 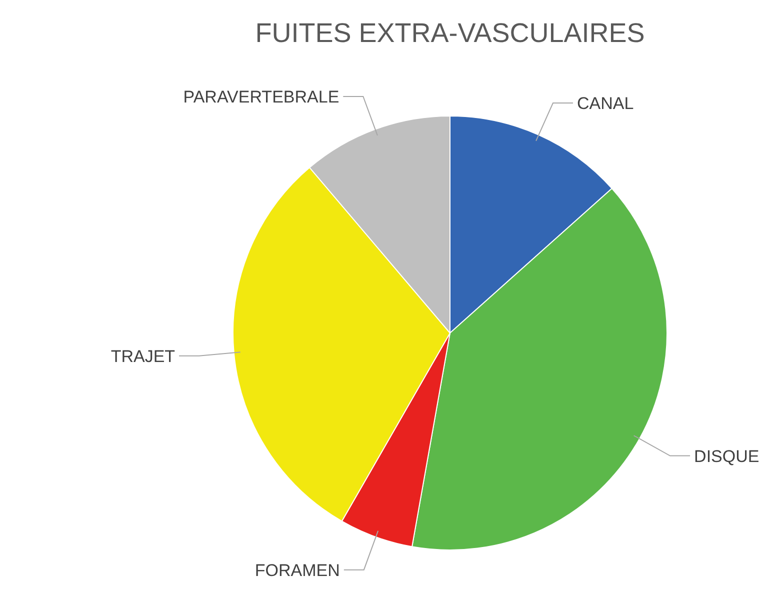 I want to click on slice-label: DISQUE, so click(x=727, y=456).